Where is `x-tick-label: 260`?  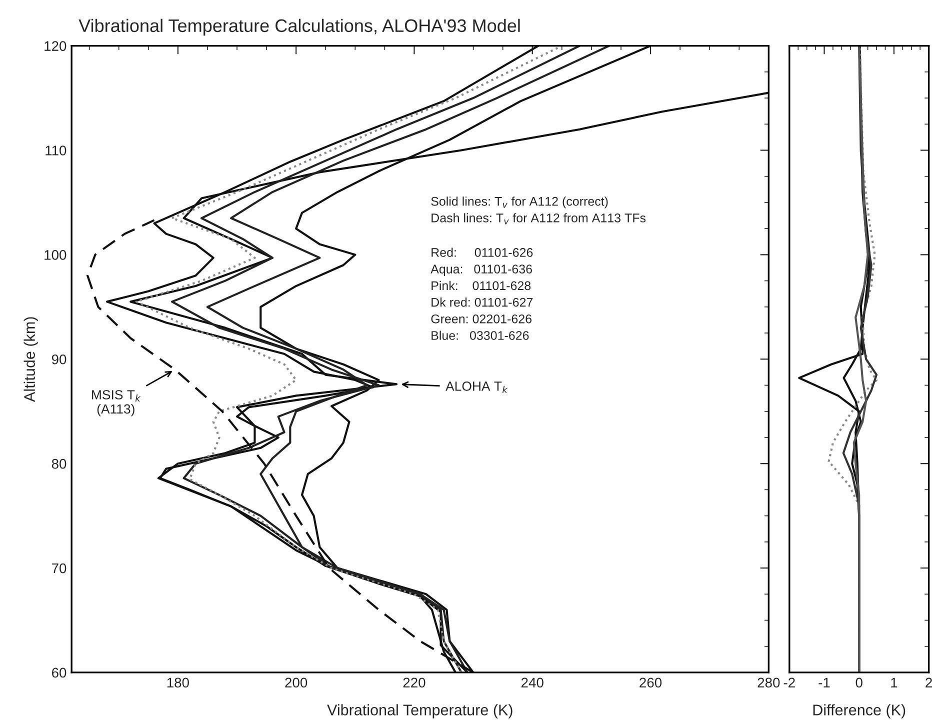
x-tick-label: 260 is located at coordinates (651, 683).